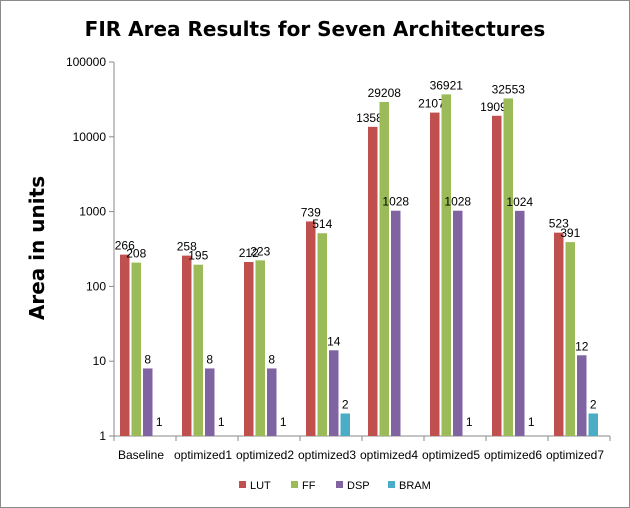 Image resolution: width=630 pixels, height=508 pixels. I want to click on data-label: 12, so click(582, 346).